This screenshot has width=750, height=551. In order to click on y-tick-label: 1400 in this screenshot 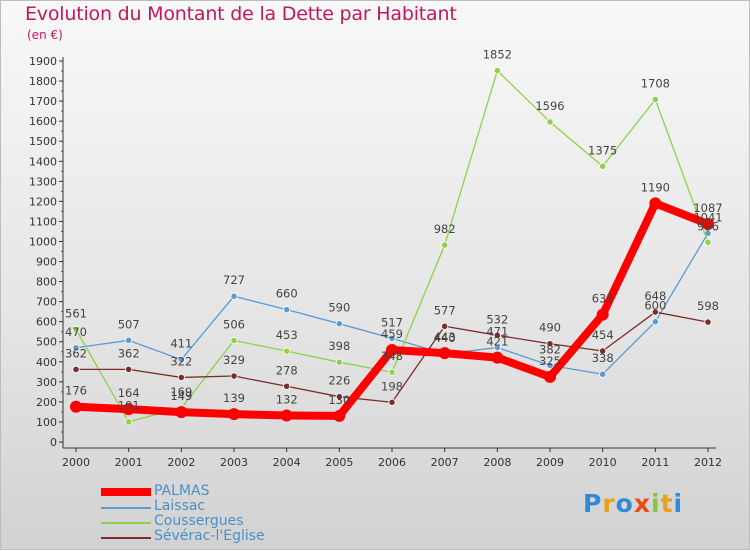, I will do `click(43, 161)`.